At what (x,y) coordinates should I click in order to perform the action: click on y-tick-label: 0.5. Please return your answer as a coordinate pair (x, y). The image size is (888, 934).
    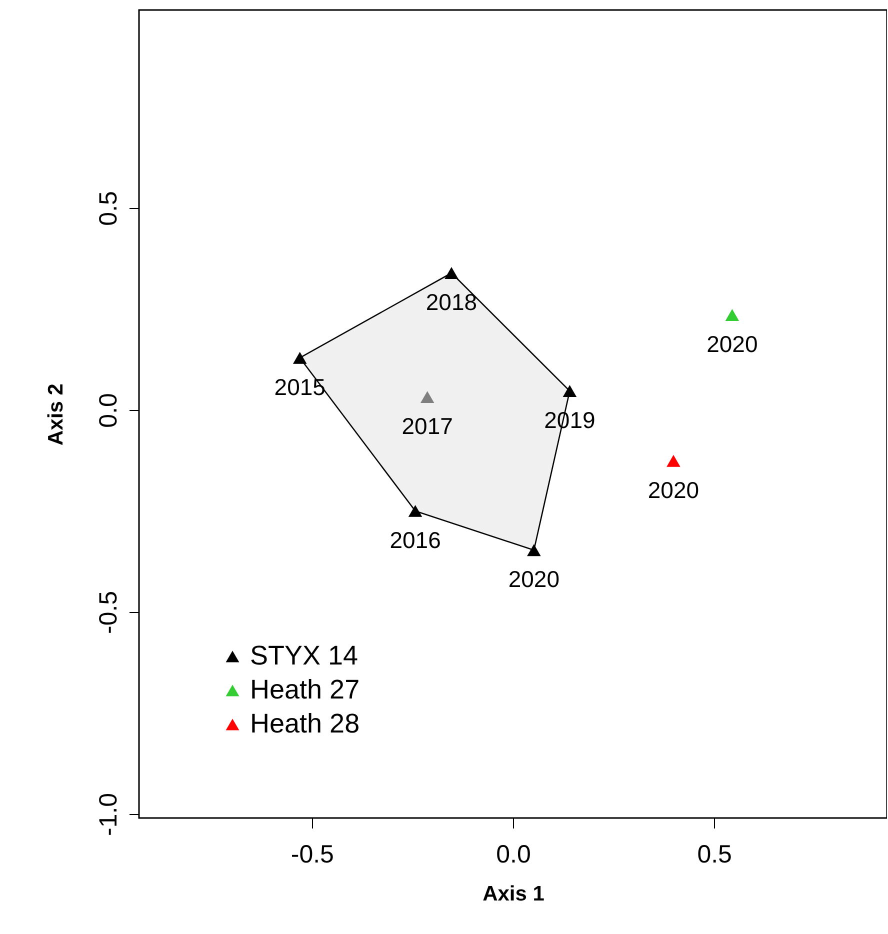
    Looking at the image, I should click on (108, 208).